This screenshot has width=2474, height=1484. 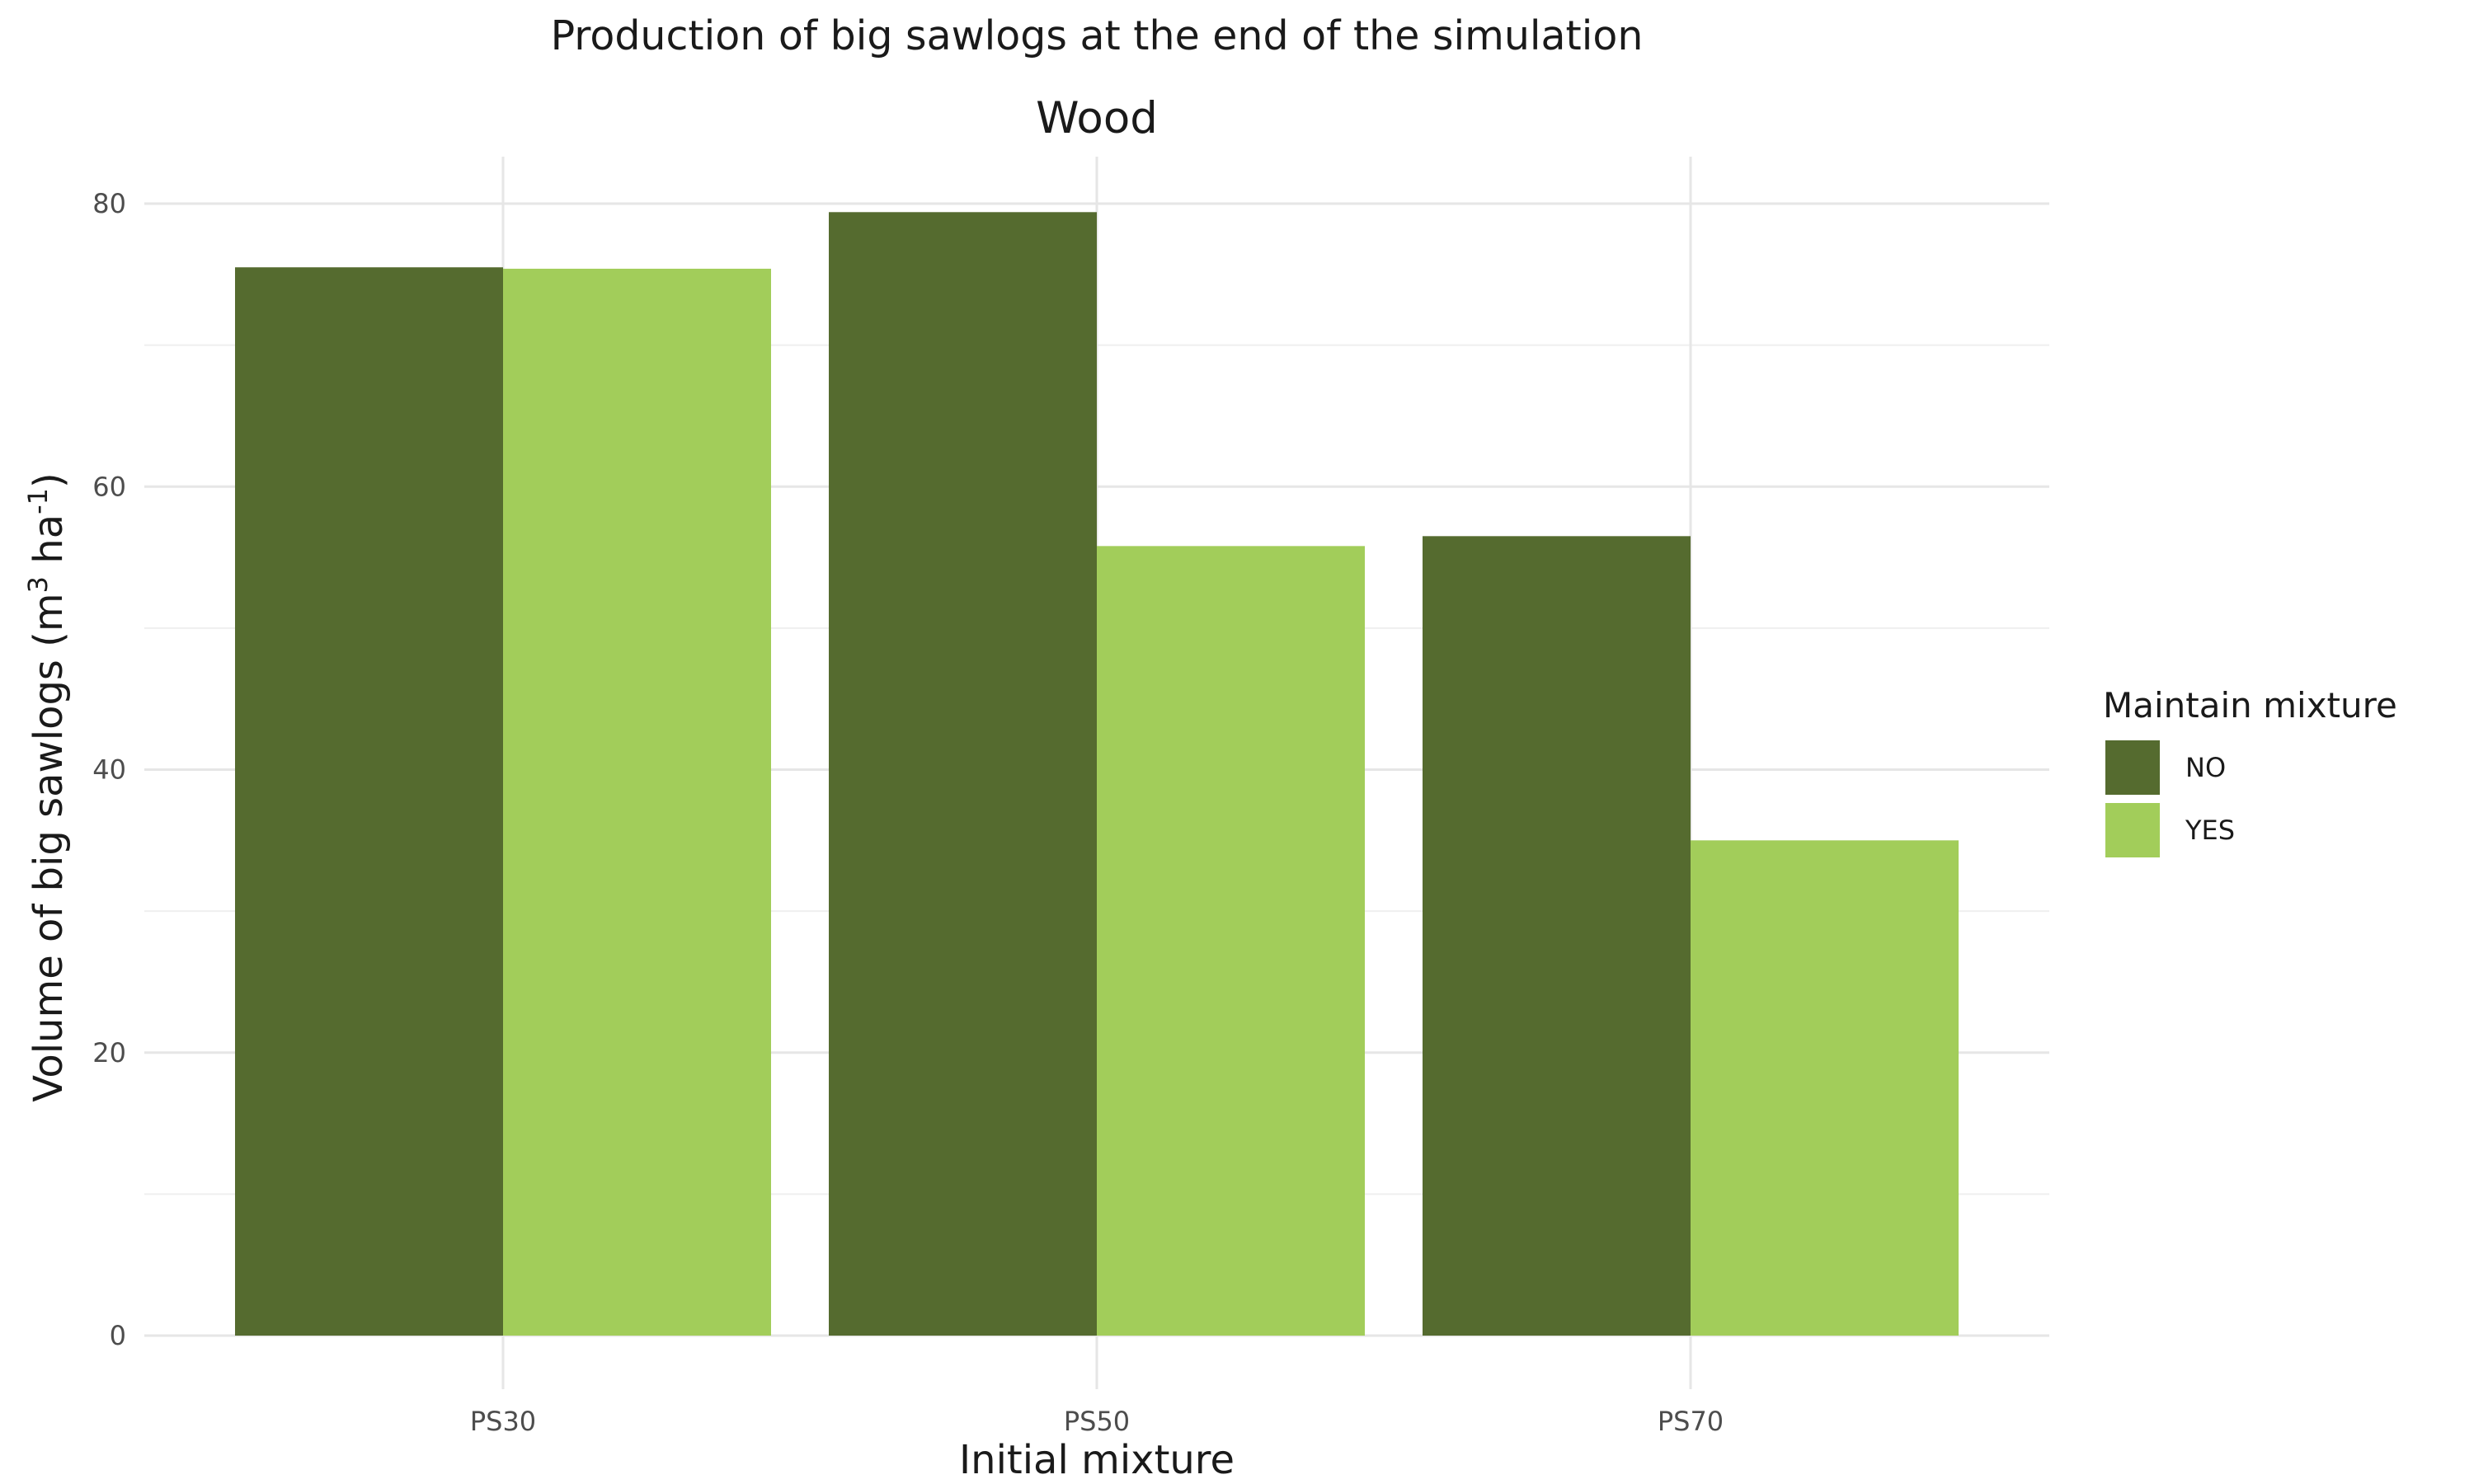 What do you see at coordinates (369, 801) in the screenshot?
I see `bar-no-ps30` at bounding box center [369, 801].